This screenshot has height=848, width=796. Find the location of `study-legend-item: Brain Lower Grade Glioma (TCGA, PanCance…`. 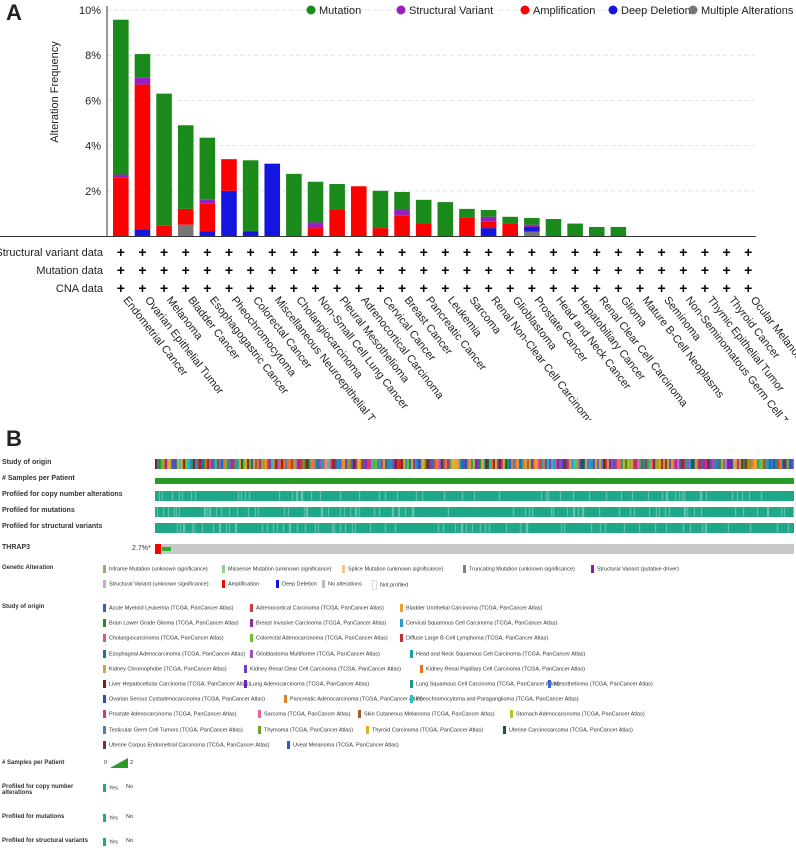

study-legend-item: Brain Lower Grade Glioma (TCGA, PanCance… is located at coordinates (171, 623).